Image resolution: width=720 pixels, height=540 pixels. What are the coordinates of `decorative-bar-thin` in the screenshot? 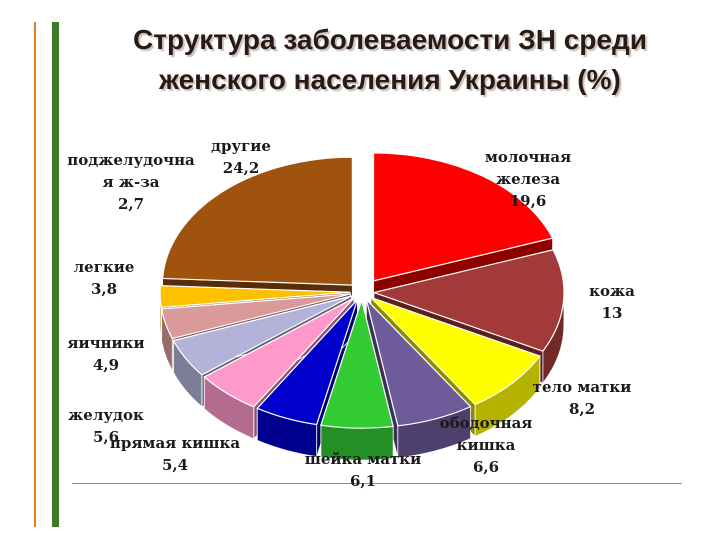 It's located at (35, 274).